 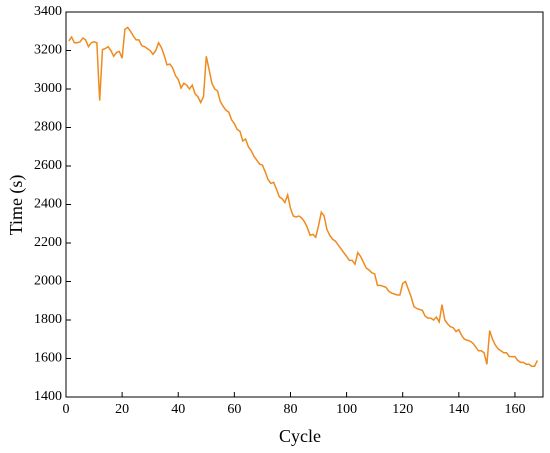 What do you see at coordinates (48, 127) in the screenshot?
I see `y-tick-label: 2800` at bounding box center [48, 127].